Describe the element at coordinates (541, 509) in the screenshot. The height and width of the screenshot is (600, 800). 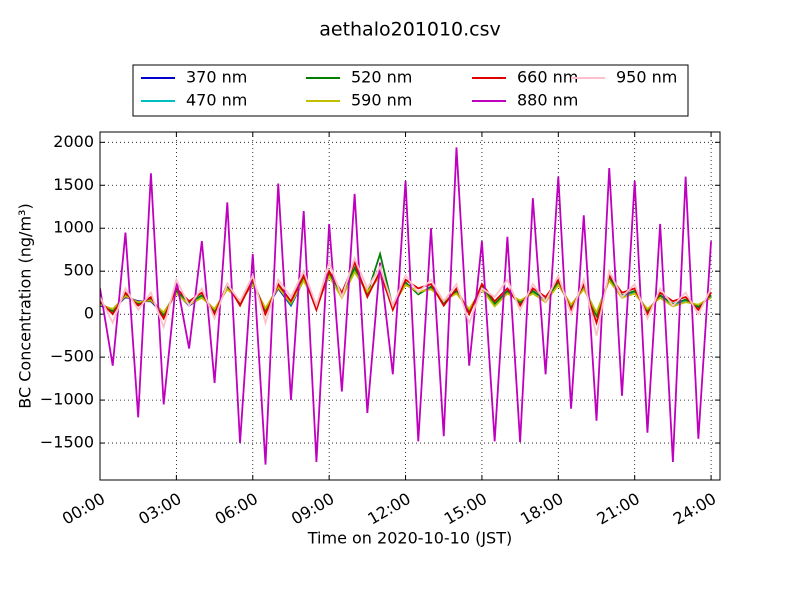
I see `x-tick-label: 18:00` at that location.